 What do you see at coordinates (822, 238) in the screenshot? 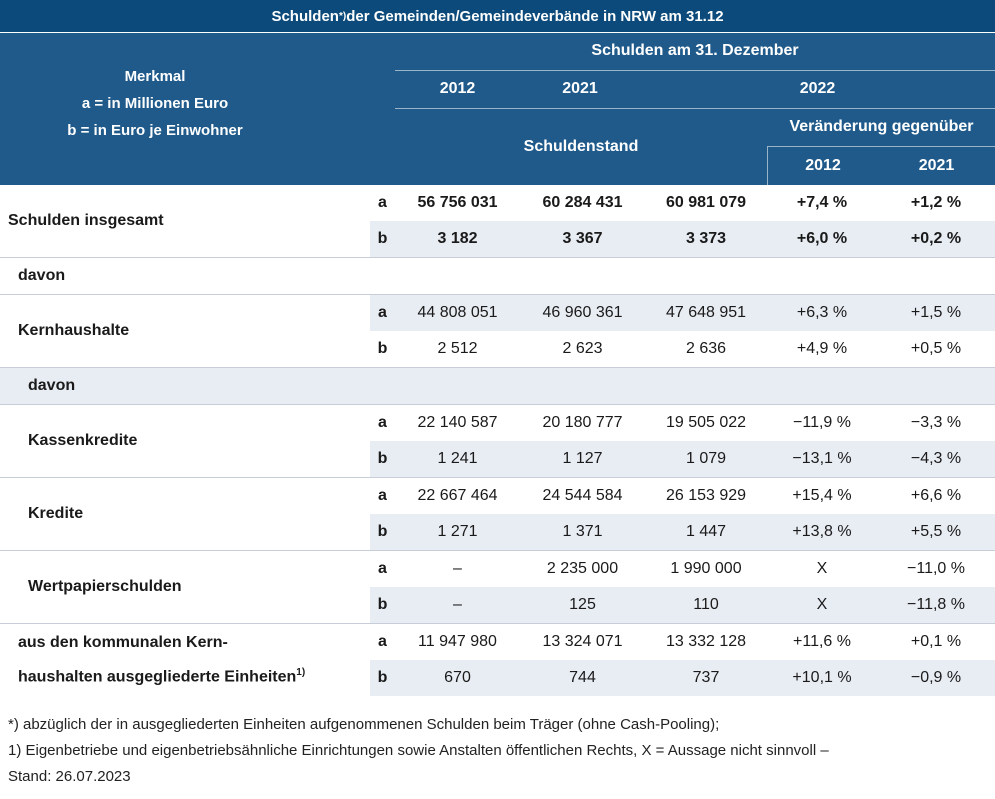
I see `change-2012: +6,0 %` at bounding box center [822, 238].